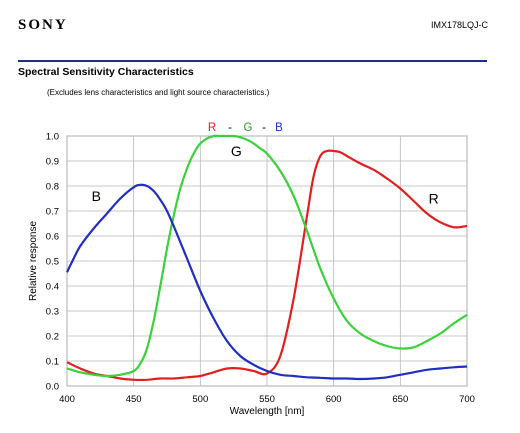 The width and height of the screenshot is (520, 433). What do you see at coordinates (43, 25) in the screenshot?
I see `brand-logo: SONY` at bounding box center [43, 25].